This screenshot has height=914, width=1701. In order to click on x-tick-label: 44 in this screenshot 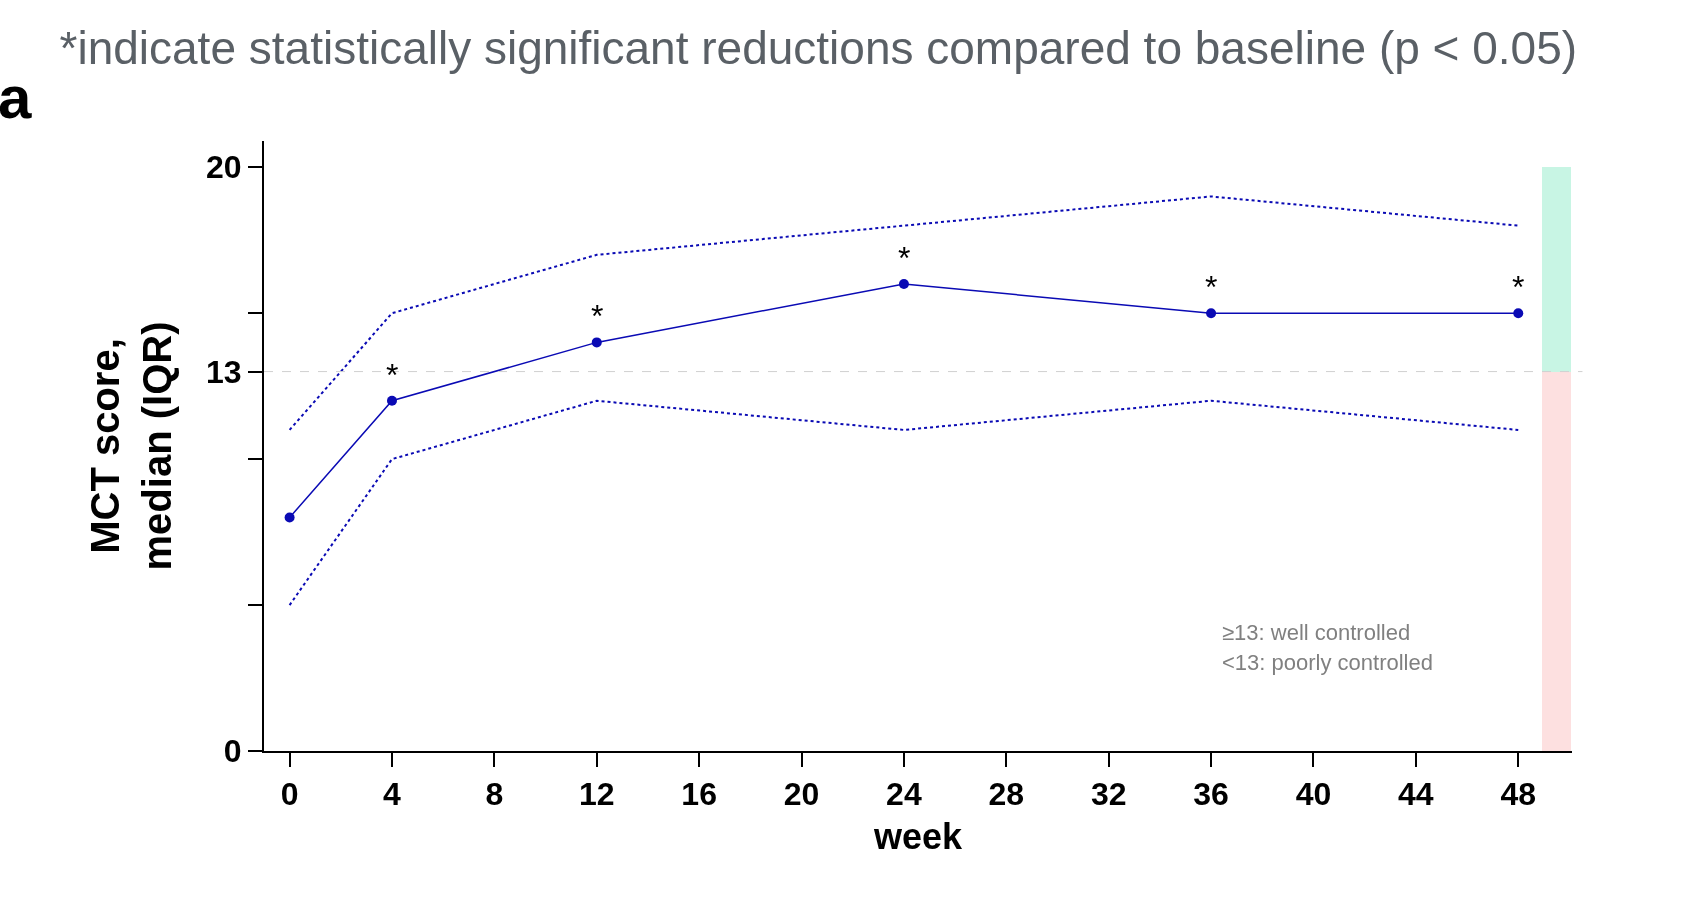, I will do `click(1416, 794)`.